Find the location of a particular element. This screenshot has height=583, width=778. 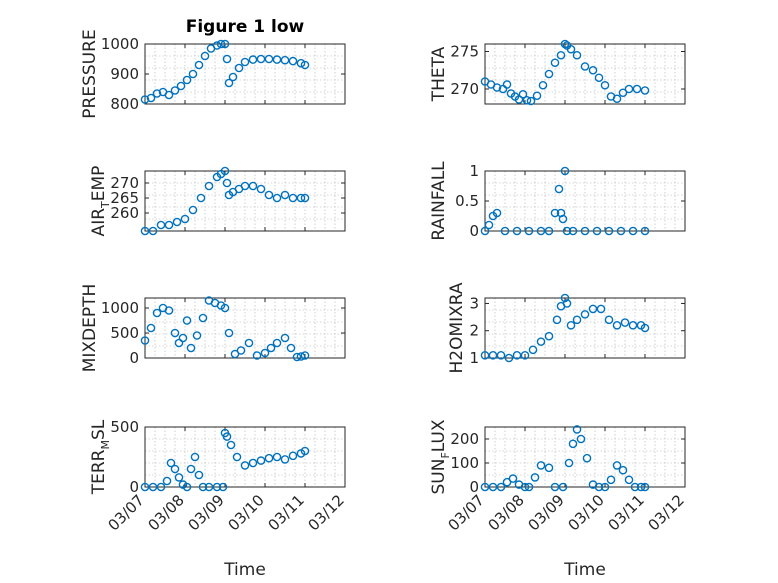

y-tick-label: 1000 is located at coordinates (120, 44).